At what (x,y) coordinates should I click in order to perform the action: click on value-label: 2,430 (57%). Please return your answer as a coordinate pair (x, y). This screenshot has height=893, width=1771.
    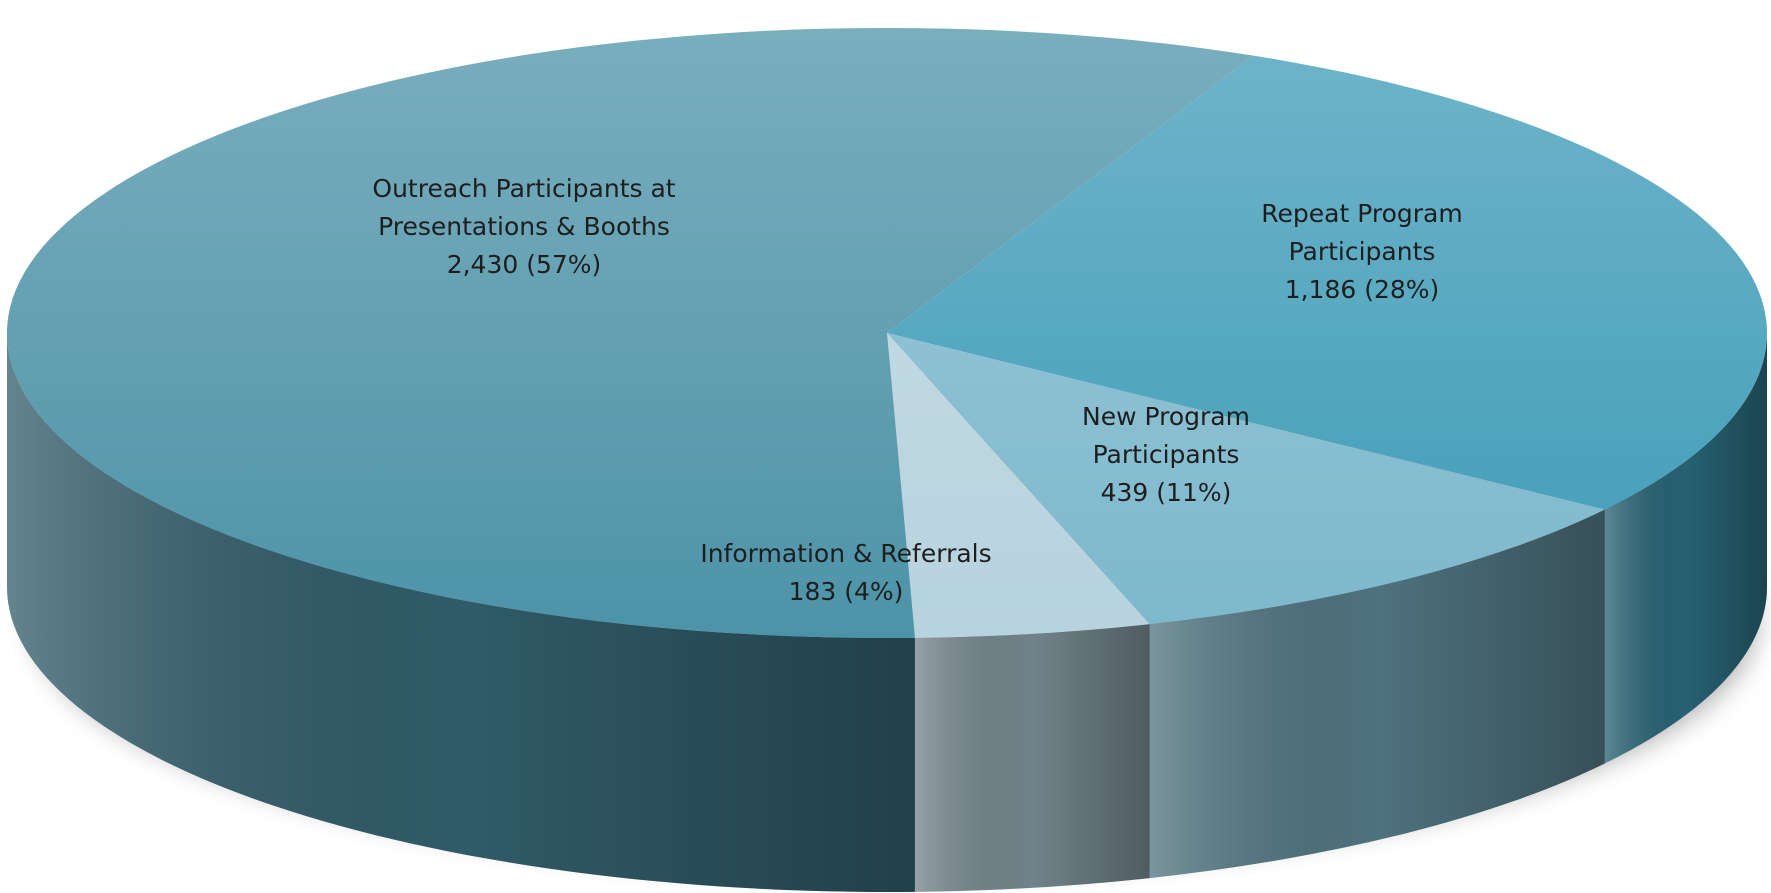
    Looking at the image, I should click on (524, 264).